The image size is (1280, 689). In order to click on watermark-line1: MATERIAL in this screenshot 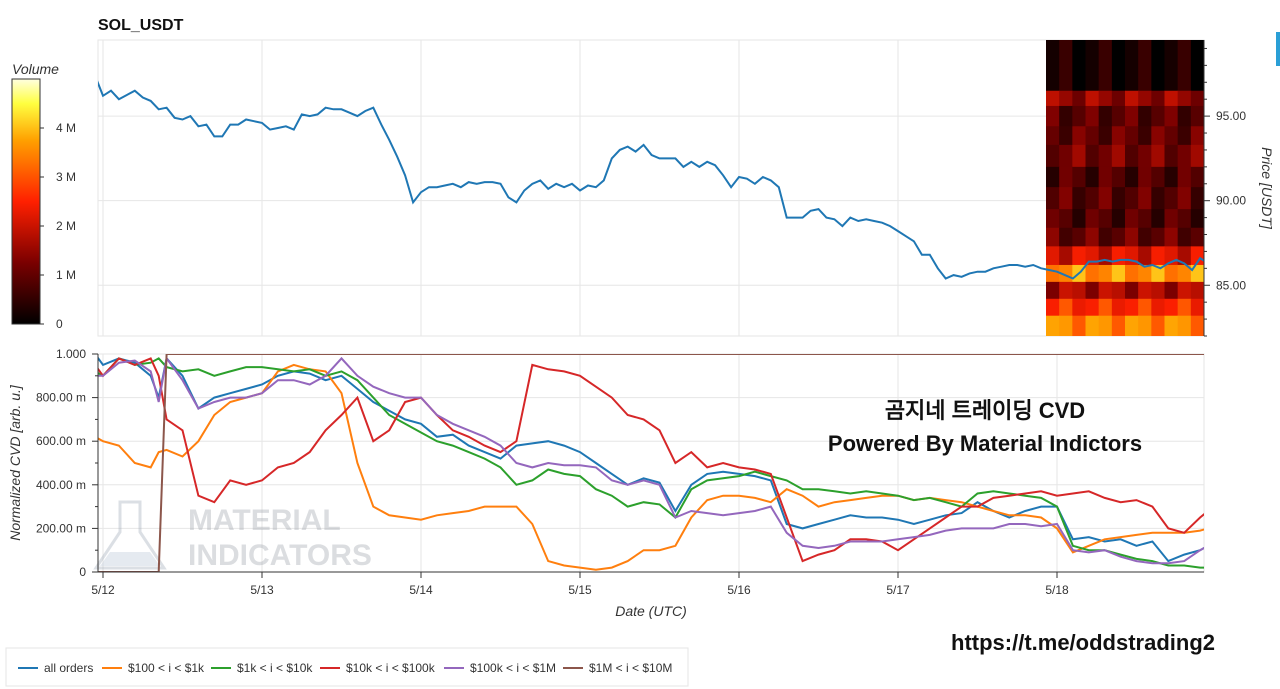, I will do `click(264, 520)`.